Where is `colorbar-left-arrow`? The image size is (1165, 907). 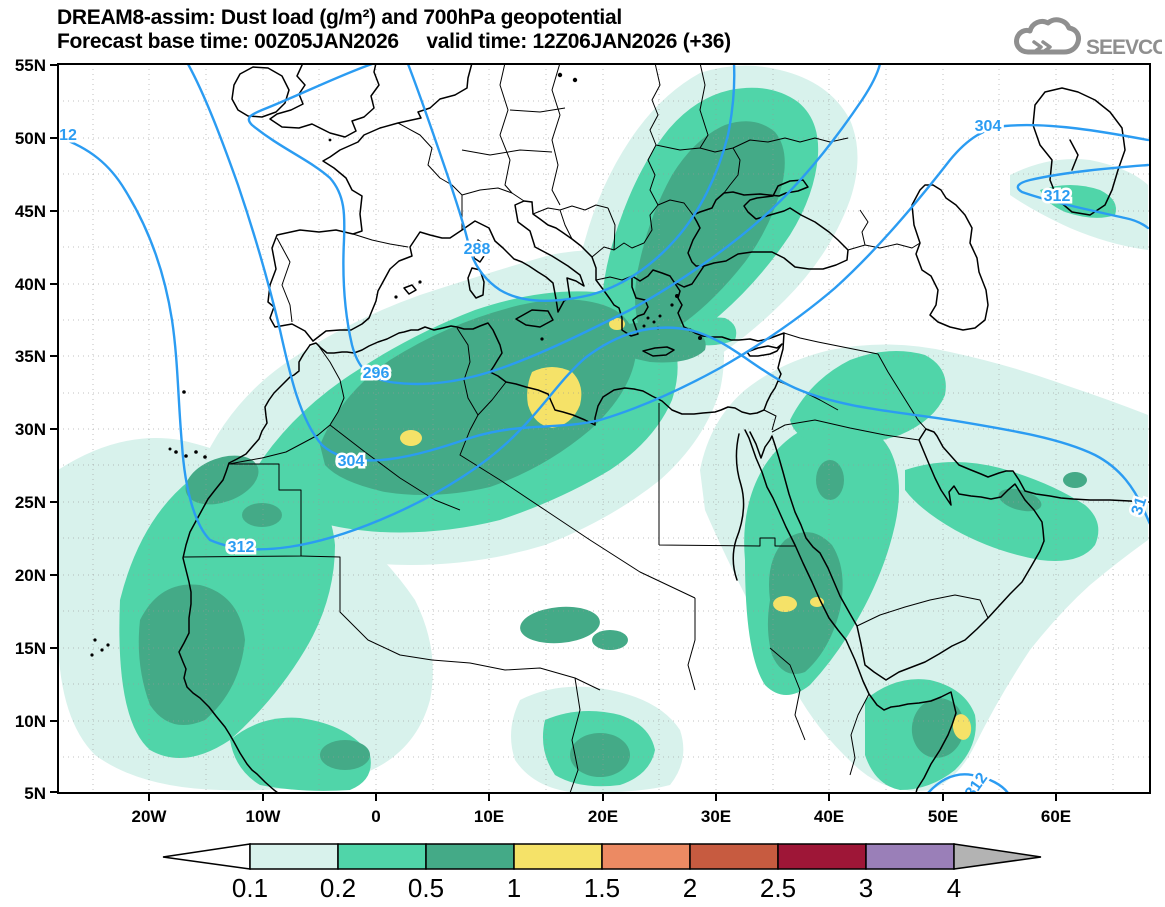 colorbar-left-arrow is located at coordinates (206, 856).